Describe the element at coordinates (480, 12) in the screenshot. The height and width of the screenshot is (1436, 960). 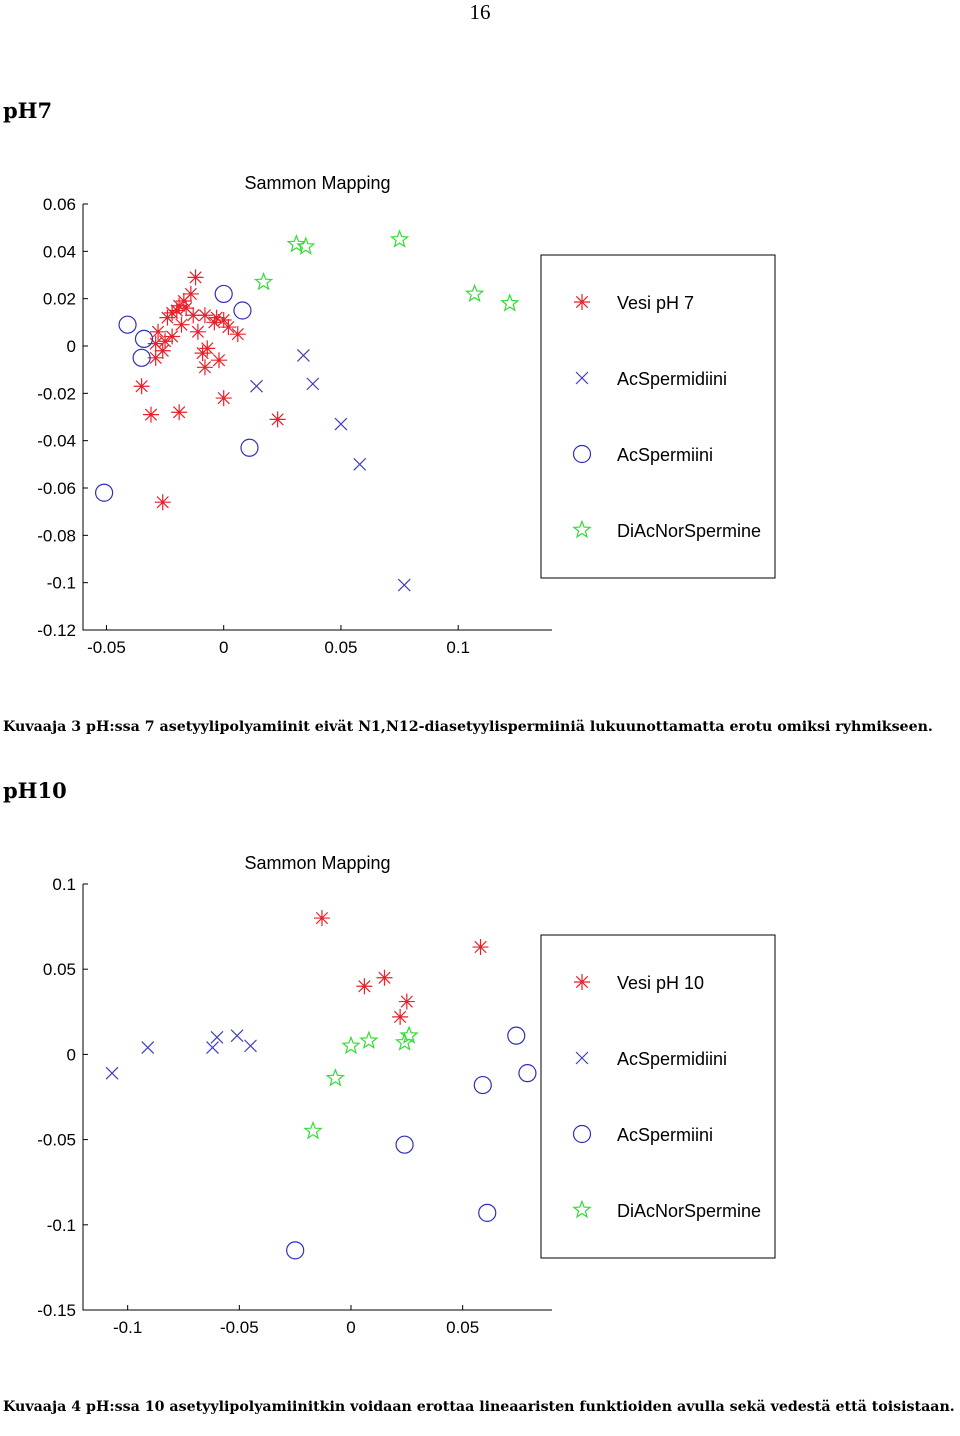
I see `page-number: 16` at that location.